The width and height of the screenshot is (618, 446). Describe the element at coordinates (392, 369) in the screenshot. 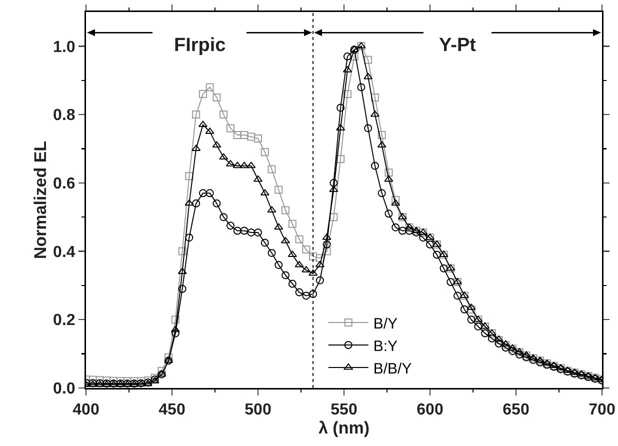

I see `legend-label: B/B/Y` at that location.